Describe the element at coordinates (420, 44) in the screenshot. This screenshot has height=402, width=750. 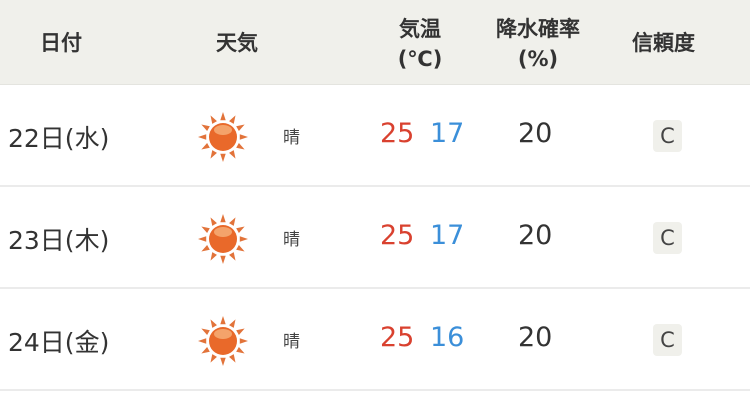
I see `header-temp: 気温 (℃)` at that location.